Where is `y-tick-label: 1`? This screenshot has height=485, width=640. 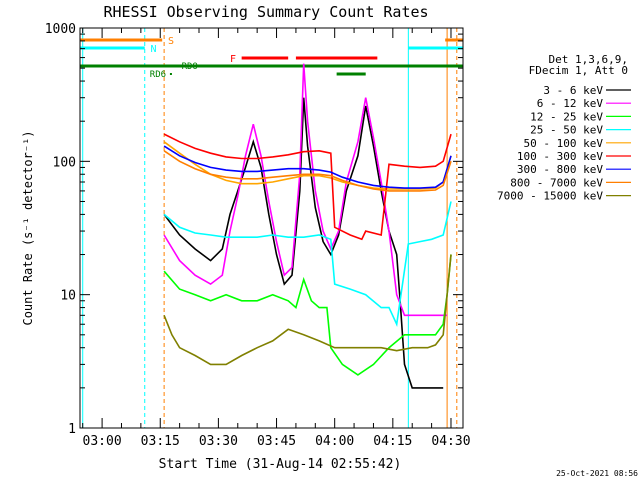 y-tick-label: 1 is located at coordinates (72, 429).